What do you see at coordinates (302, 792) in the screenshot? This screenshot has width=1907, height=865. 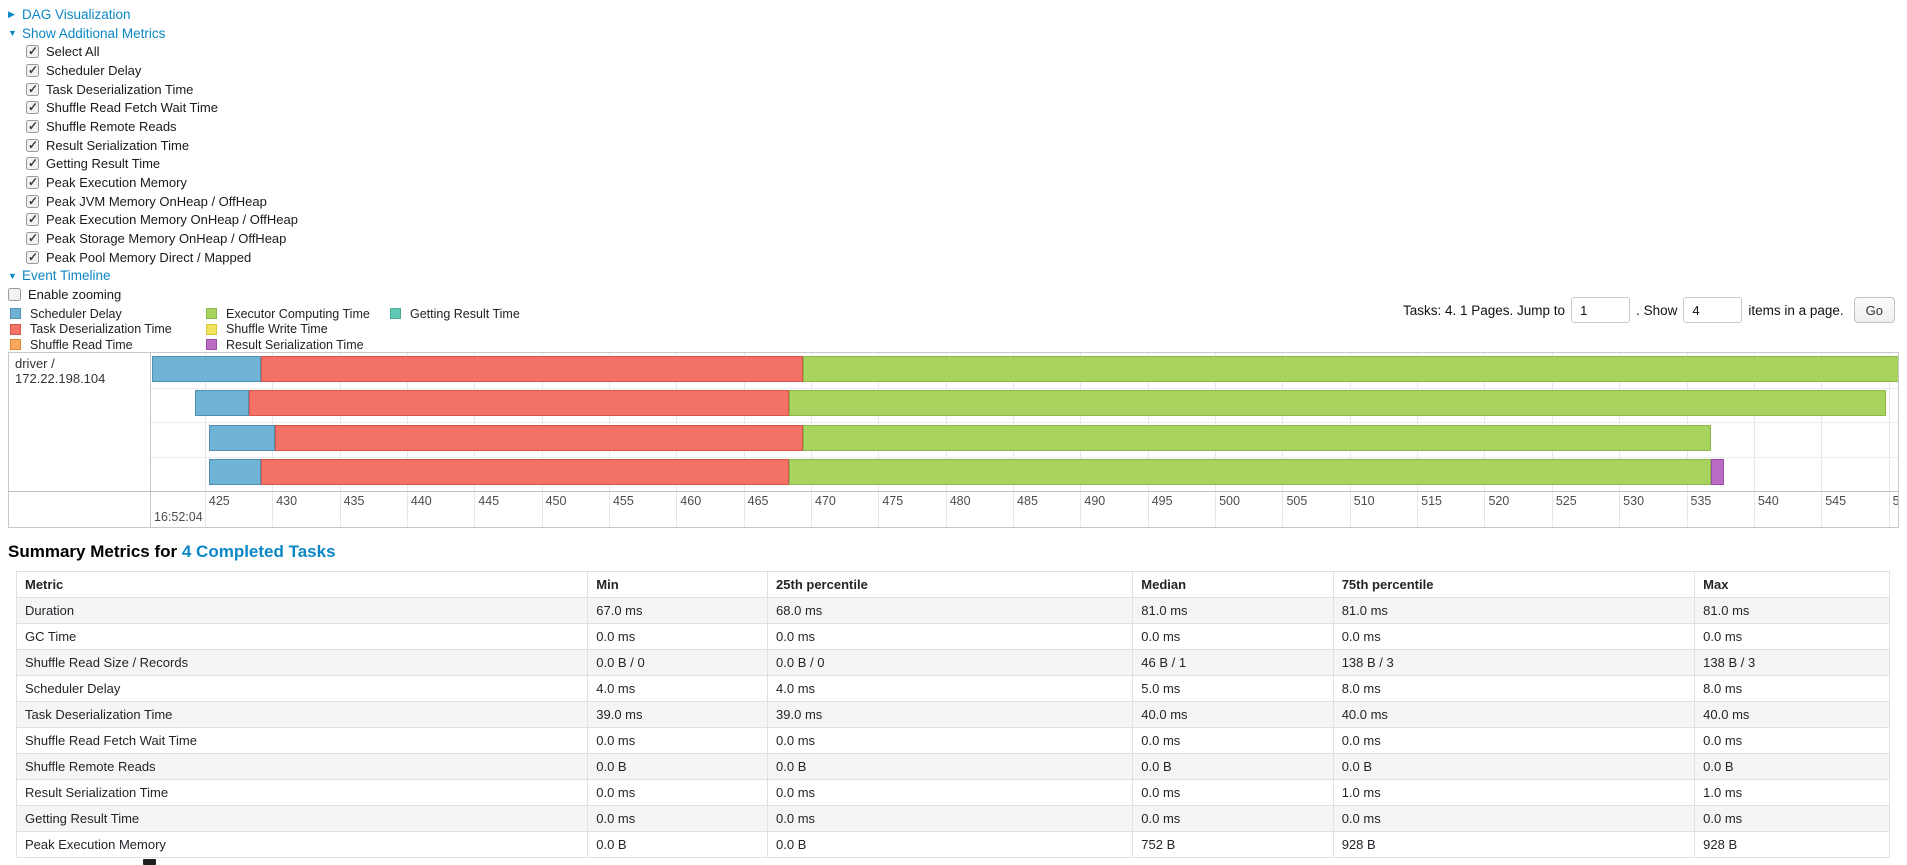 I see `table-cell: Result Serialization Time` at bounding box center [302, 792].